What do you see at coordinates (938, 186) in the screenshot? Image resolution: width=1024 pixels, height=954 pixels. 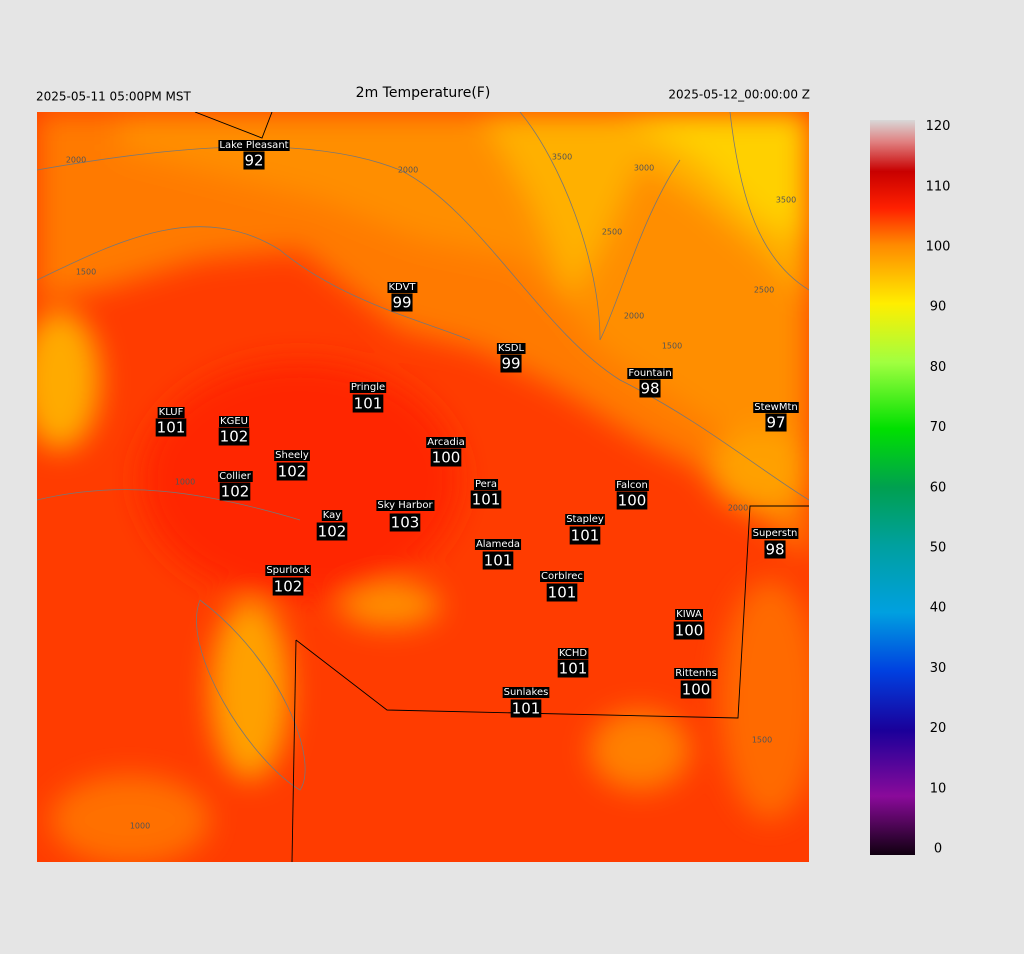 I see `colorbar-tick-label: 110` at bounding box center [938, 186].